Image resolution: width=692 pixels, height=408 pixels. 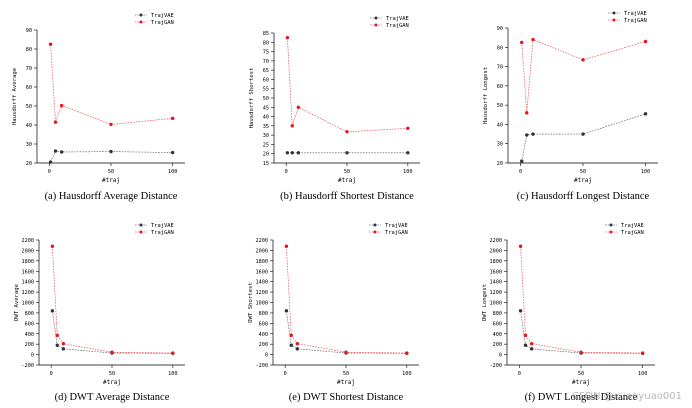 What do you see at coordinates (251, 302) in the screenshot?
I see `y-axis-label: DWT Shortest` at bounding box center [251, 302].